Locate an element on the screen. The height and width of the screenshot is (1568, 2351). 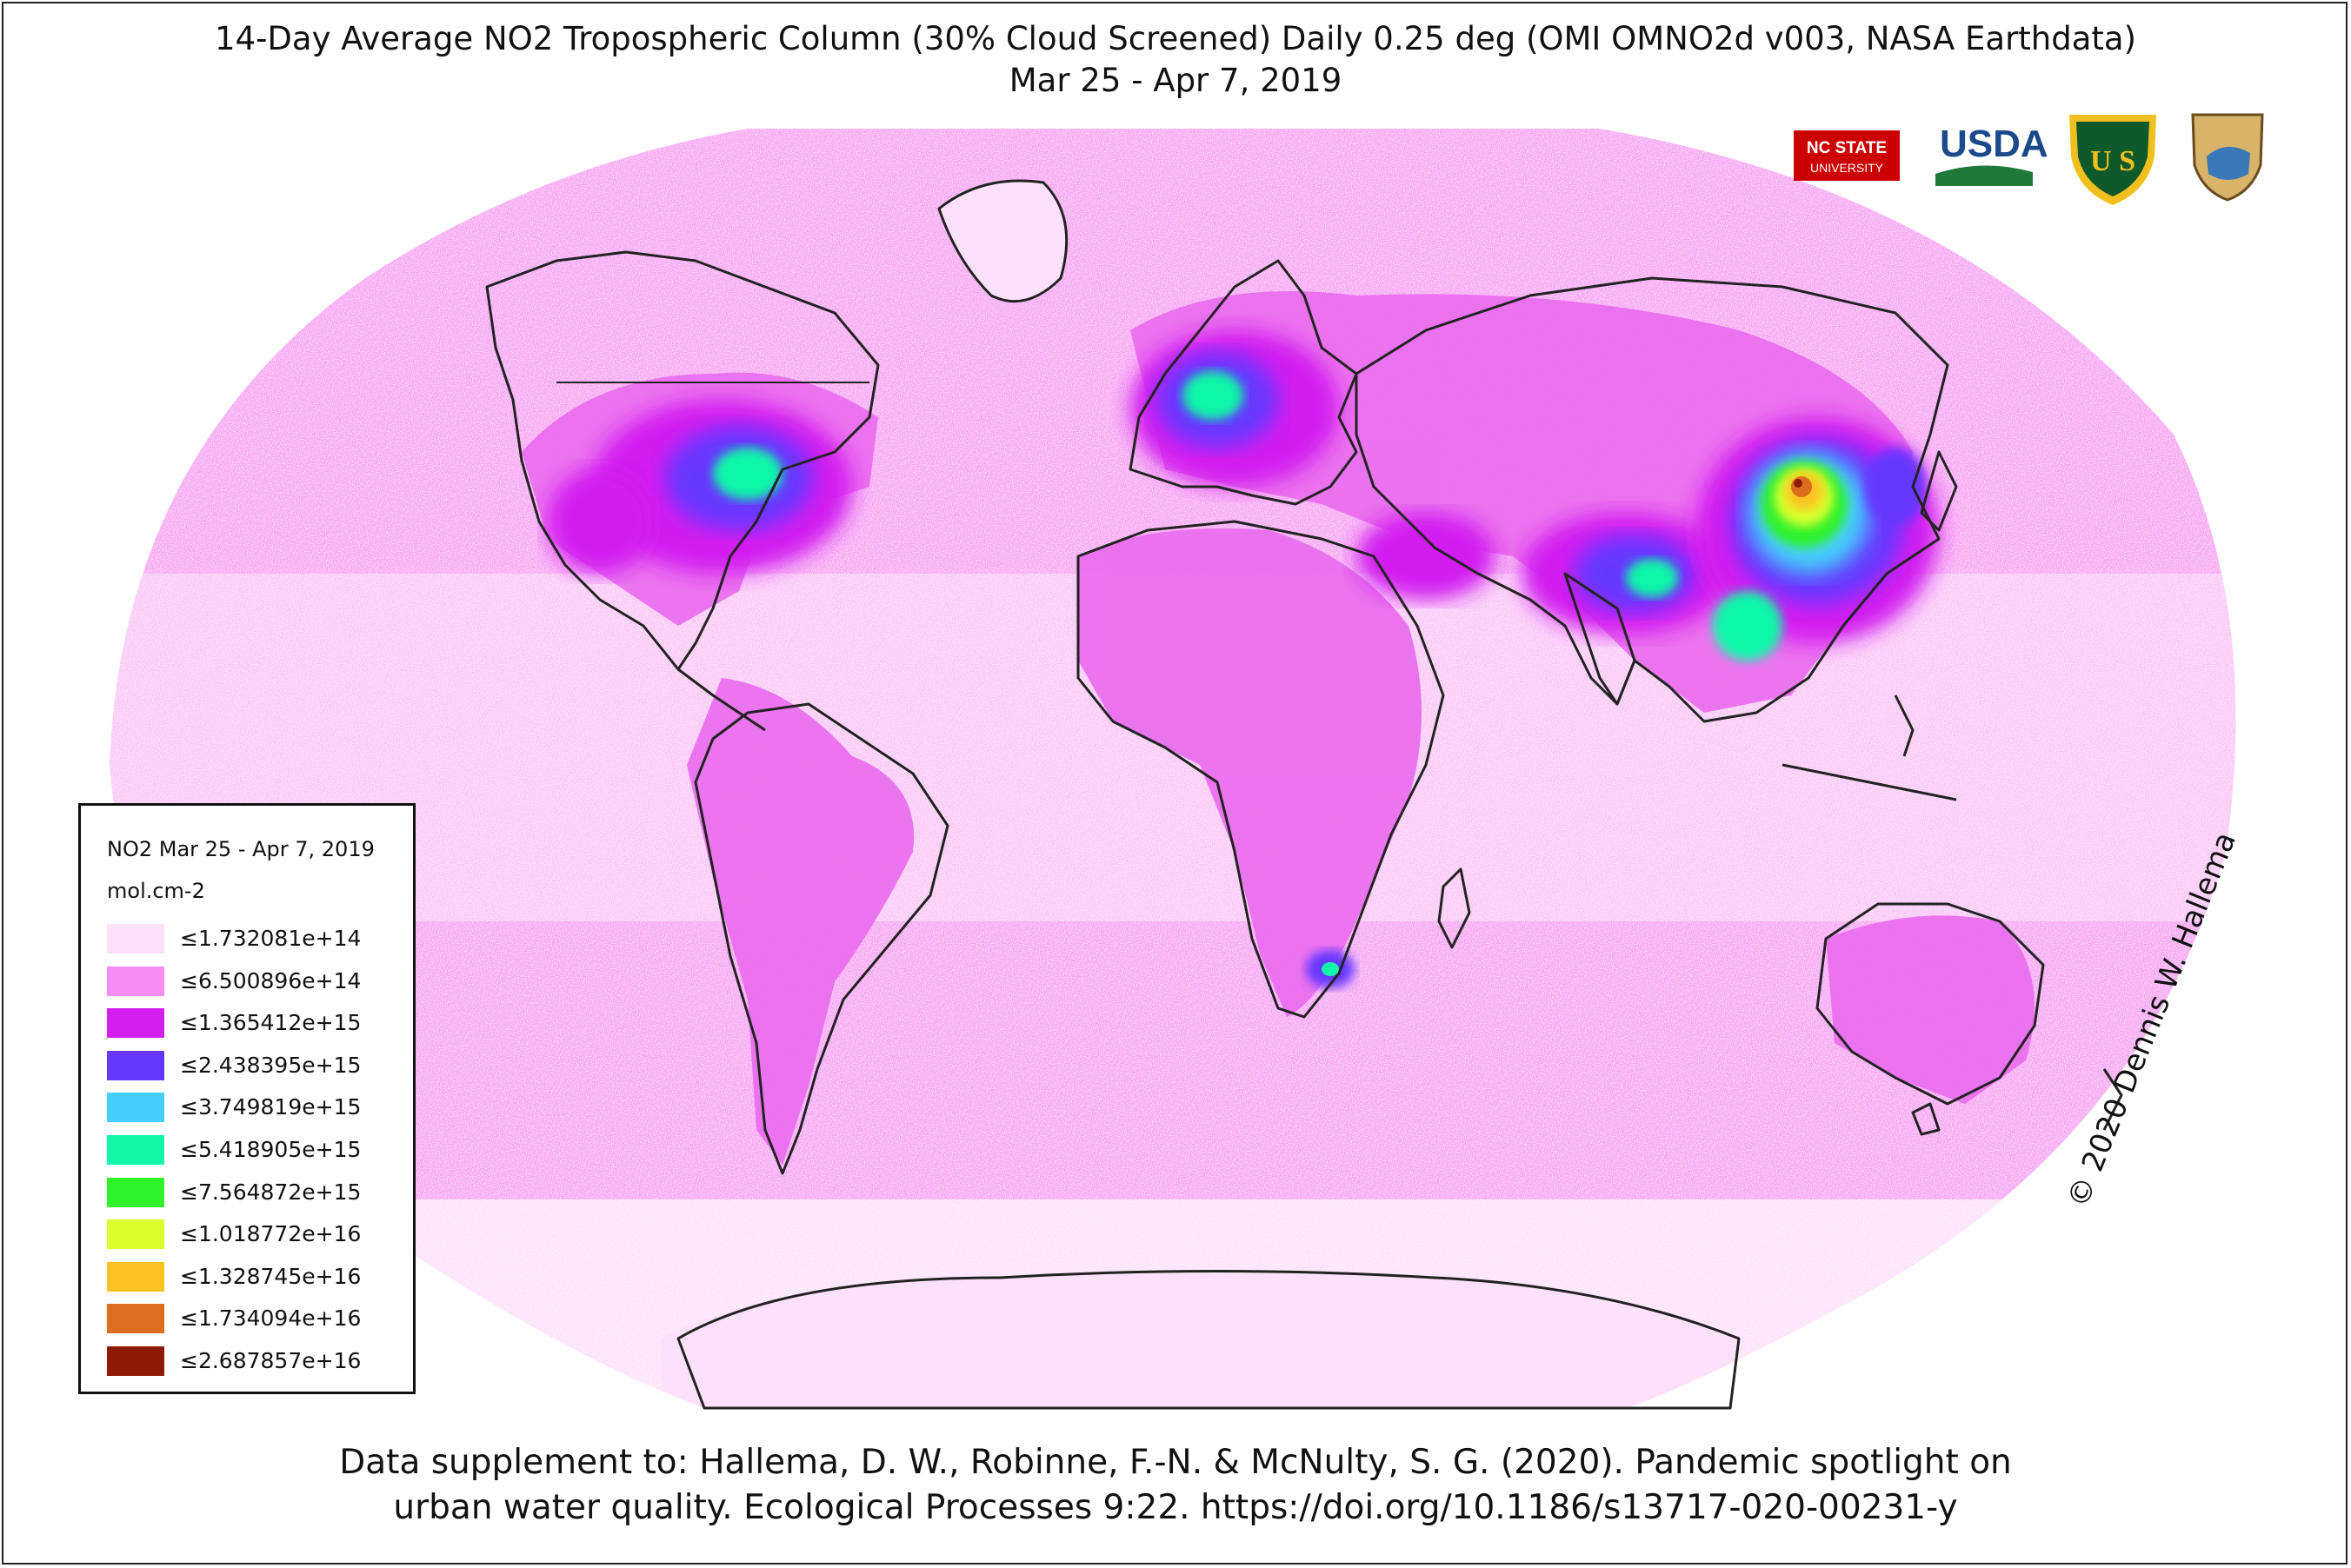
legend-label: ≤1.365412e+15 is located at coordinates (271, 1023).